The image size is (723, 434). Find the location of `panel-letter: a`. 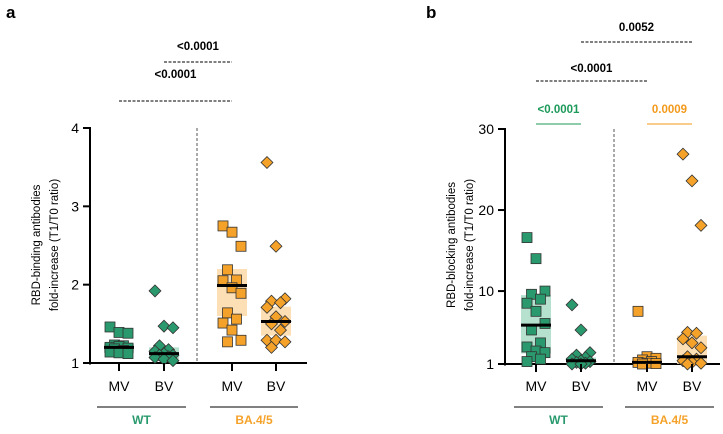

panel-letter: a is located at coordinates (11, 12).